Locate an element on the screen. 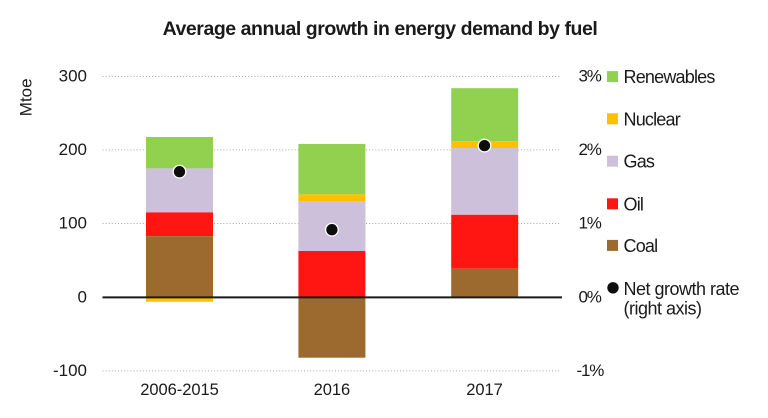 This screenshot has width=768, height=418. svg-text: 200 is located at coordinates (73, 149).